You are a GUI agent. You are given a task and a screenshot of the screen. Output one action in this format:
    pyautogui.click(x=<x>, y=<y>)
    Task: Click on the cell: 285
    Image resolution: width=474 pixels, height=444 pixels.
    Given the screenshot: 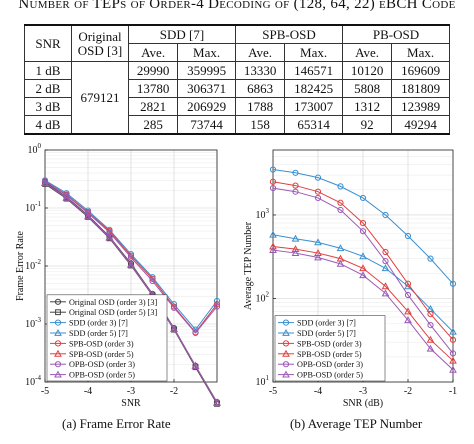 What is the action you would take?
    pyautogui.click(x=153, y=125)
    